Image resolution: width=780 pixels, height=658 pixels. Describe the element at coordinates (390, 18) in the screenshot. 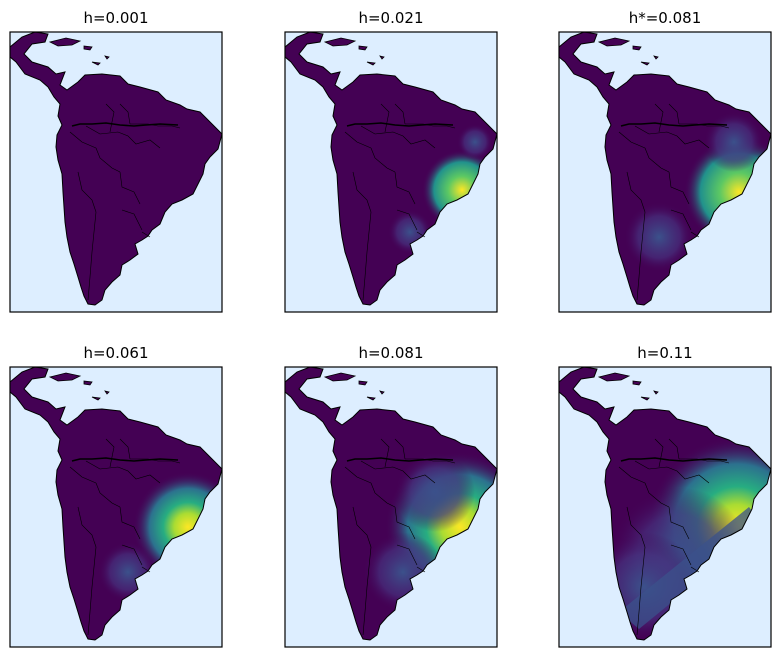

I see `panel-title: h=0.021` at that location.